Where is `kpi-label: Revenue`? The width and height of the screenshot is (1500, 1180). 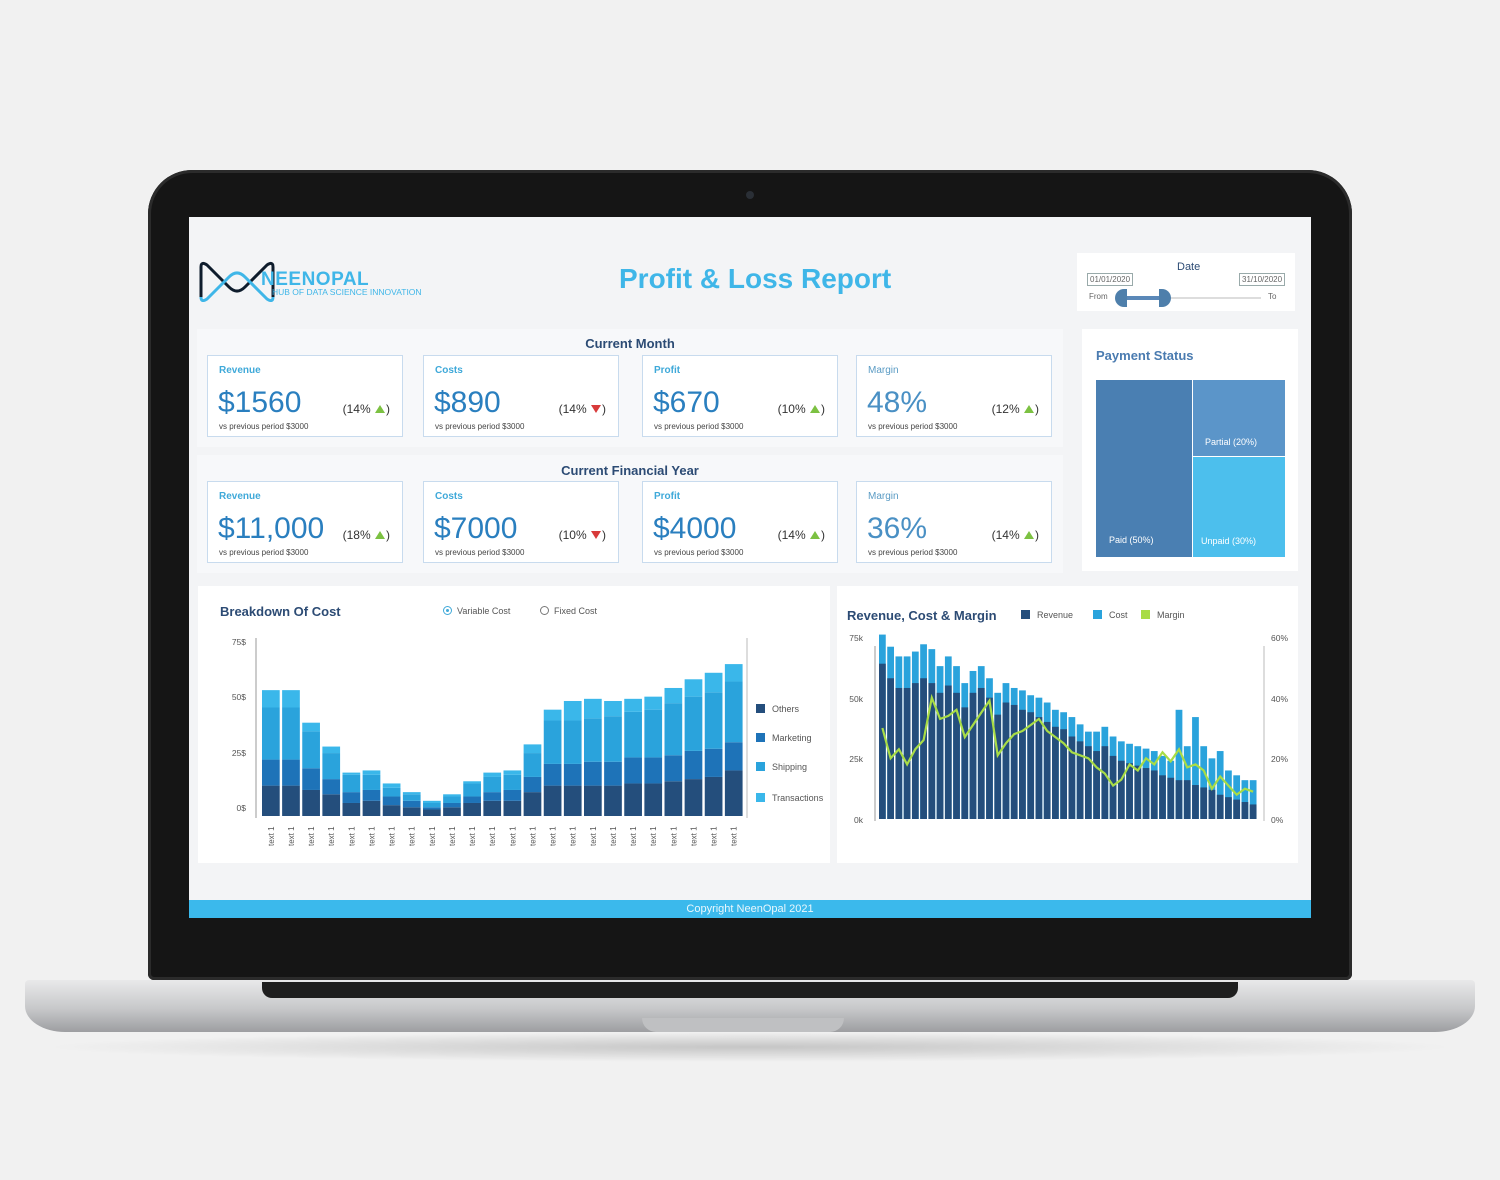 kpi-label: Revenue is located at coordinates (240, 370).